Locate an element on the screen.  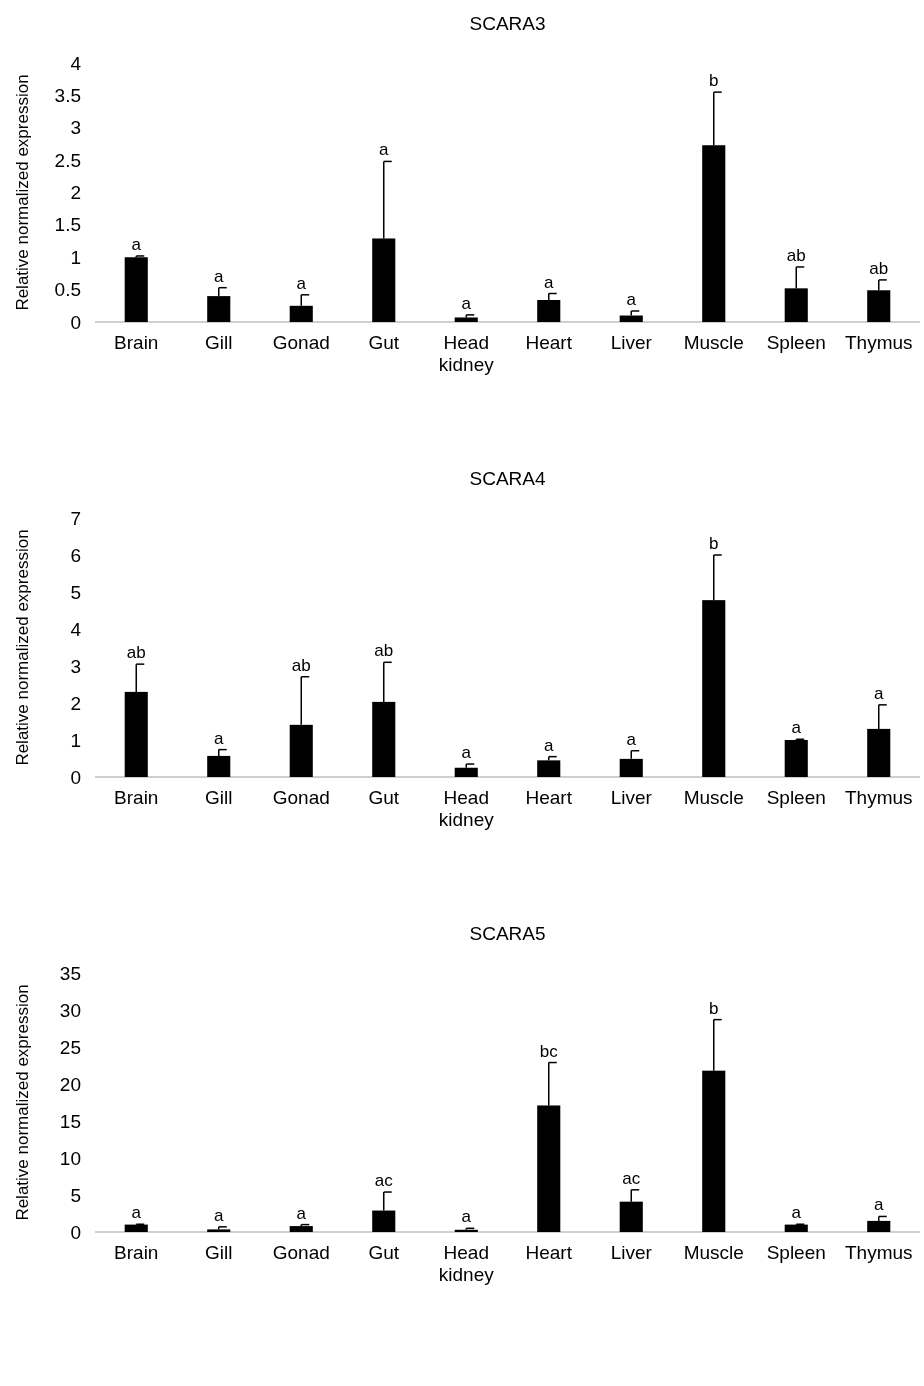
y-tick-label: 30 is located at coordinates (70, 1010).